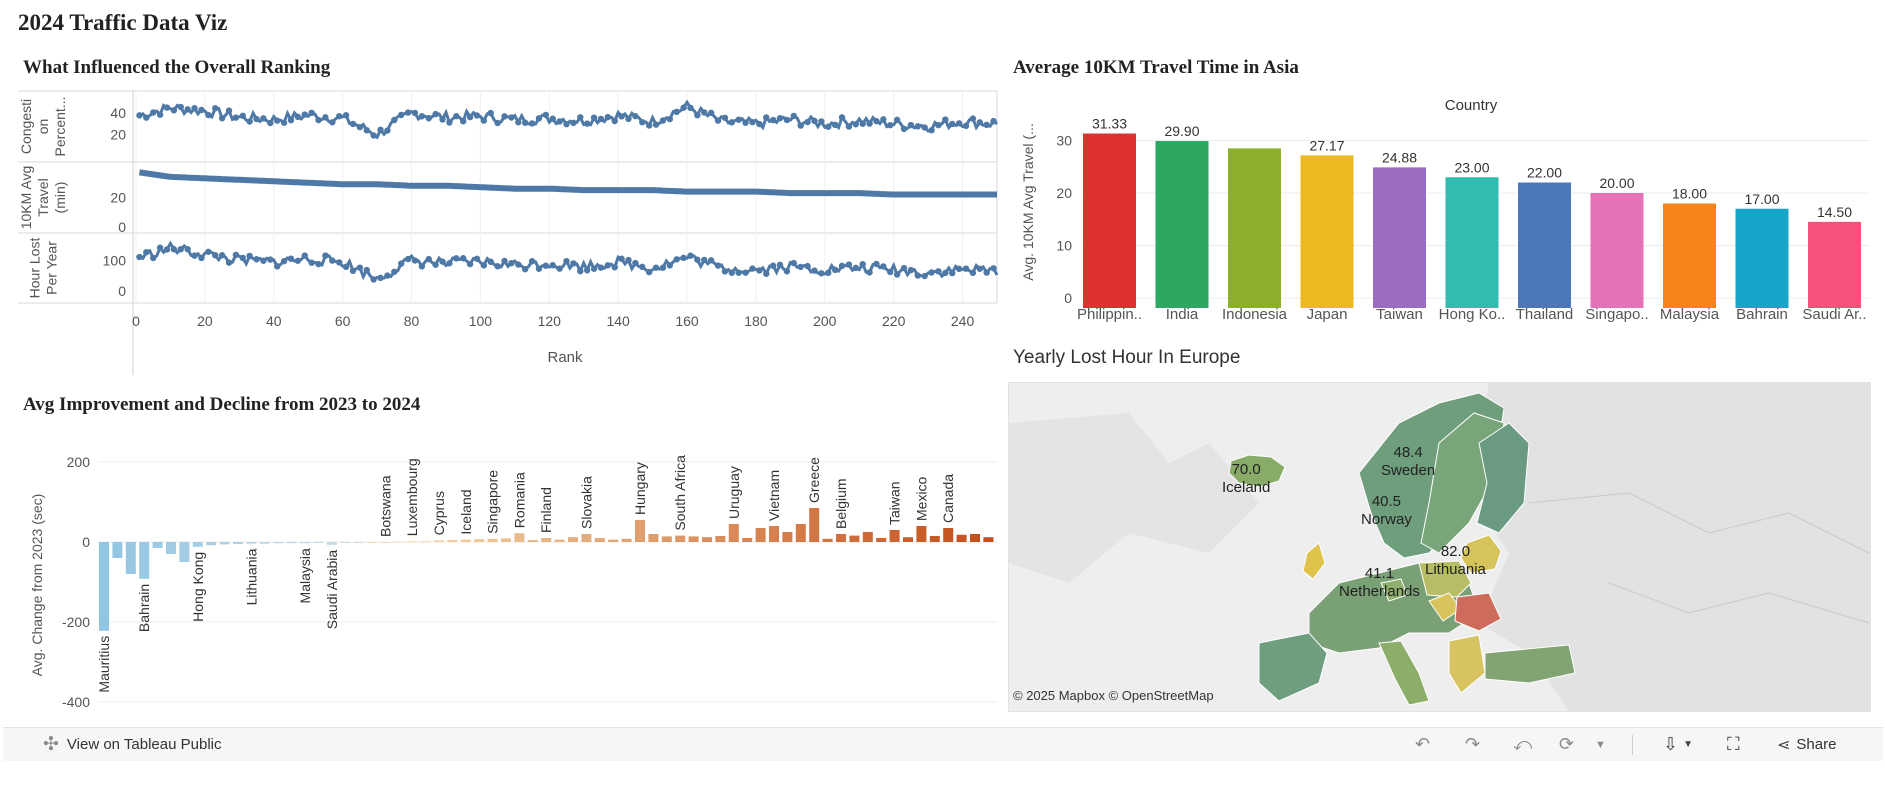 The height and width of the screenshot is (792, 1885). What do you see at coordinates (1481, 554) in the screenshot?
I see `map-region-lithuania` at bounding box center [1481, 554].